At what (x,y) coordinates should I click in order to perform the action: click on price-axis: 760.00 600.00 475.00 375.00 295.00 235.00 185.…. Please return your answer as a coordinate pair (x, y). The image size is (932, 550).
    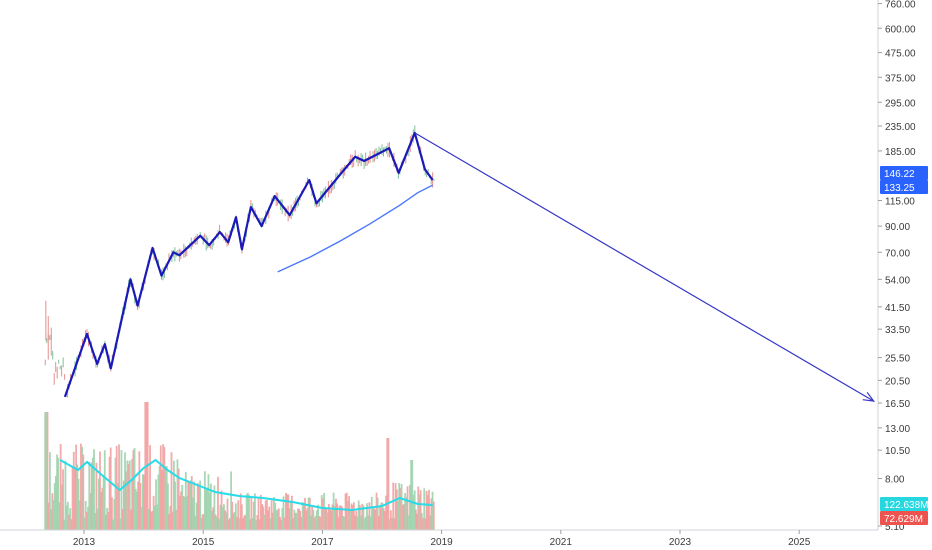
    Looking at the image, I should click on (897, 266).